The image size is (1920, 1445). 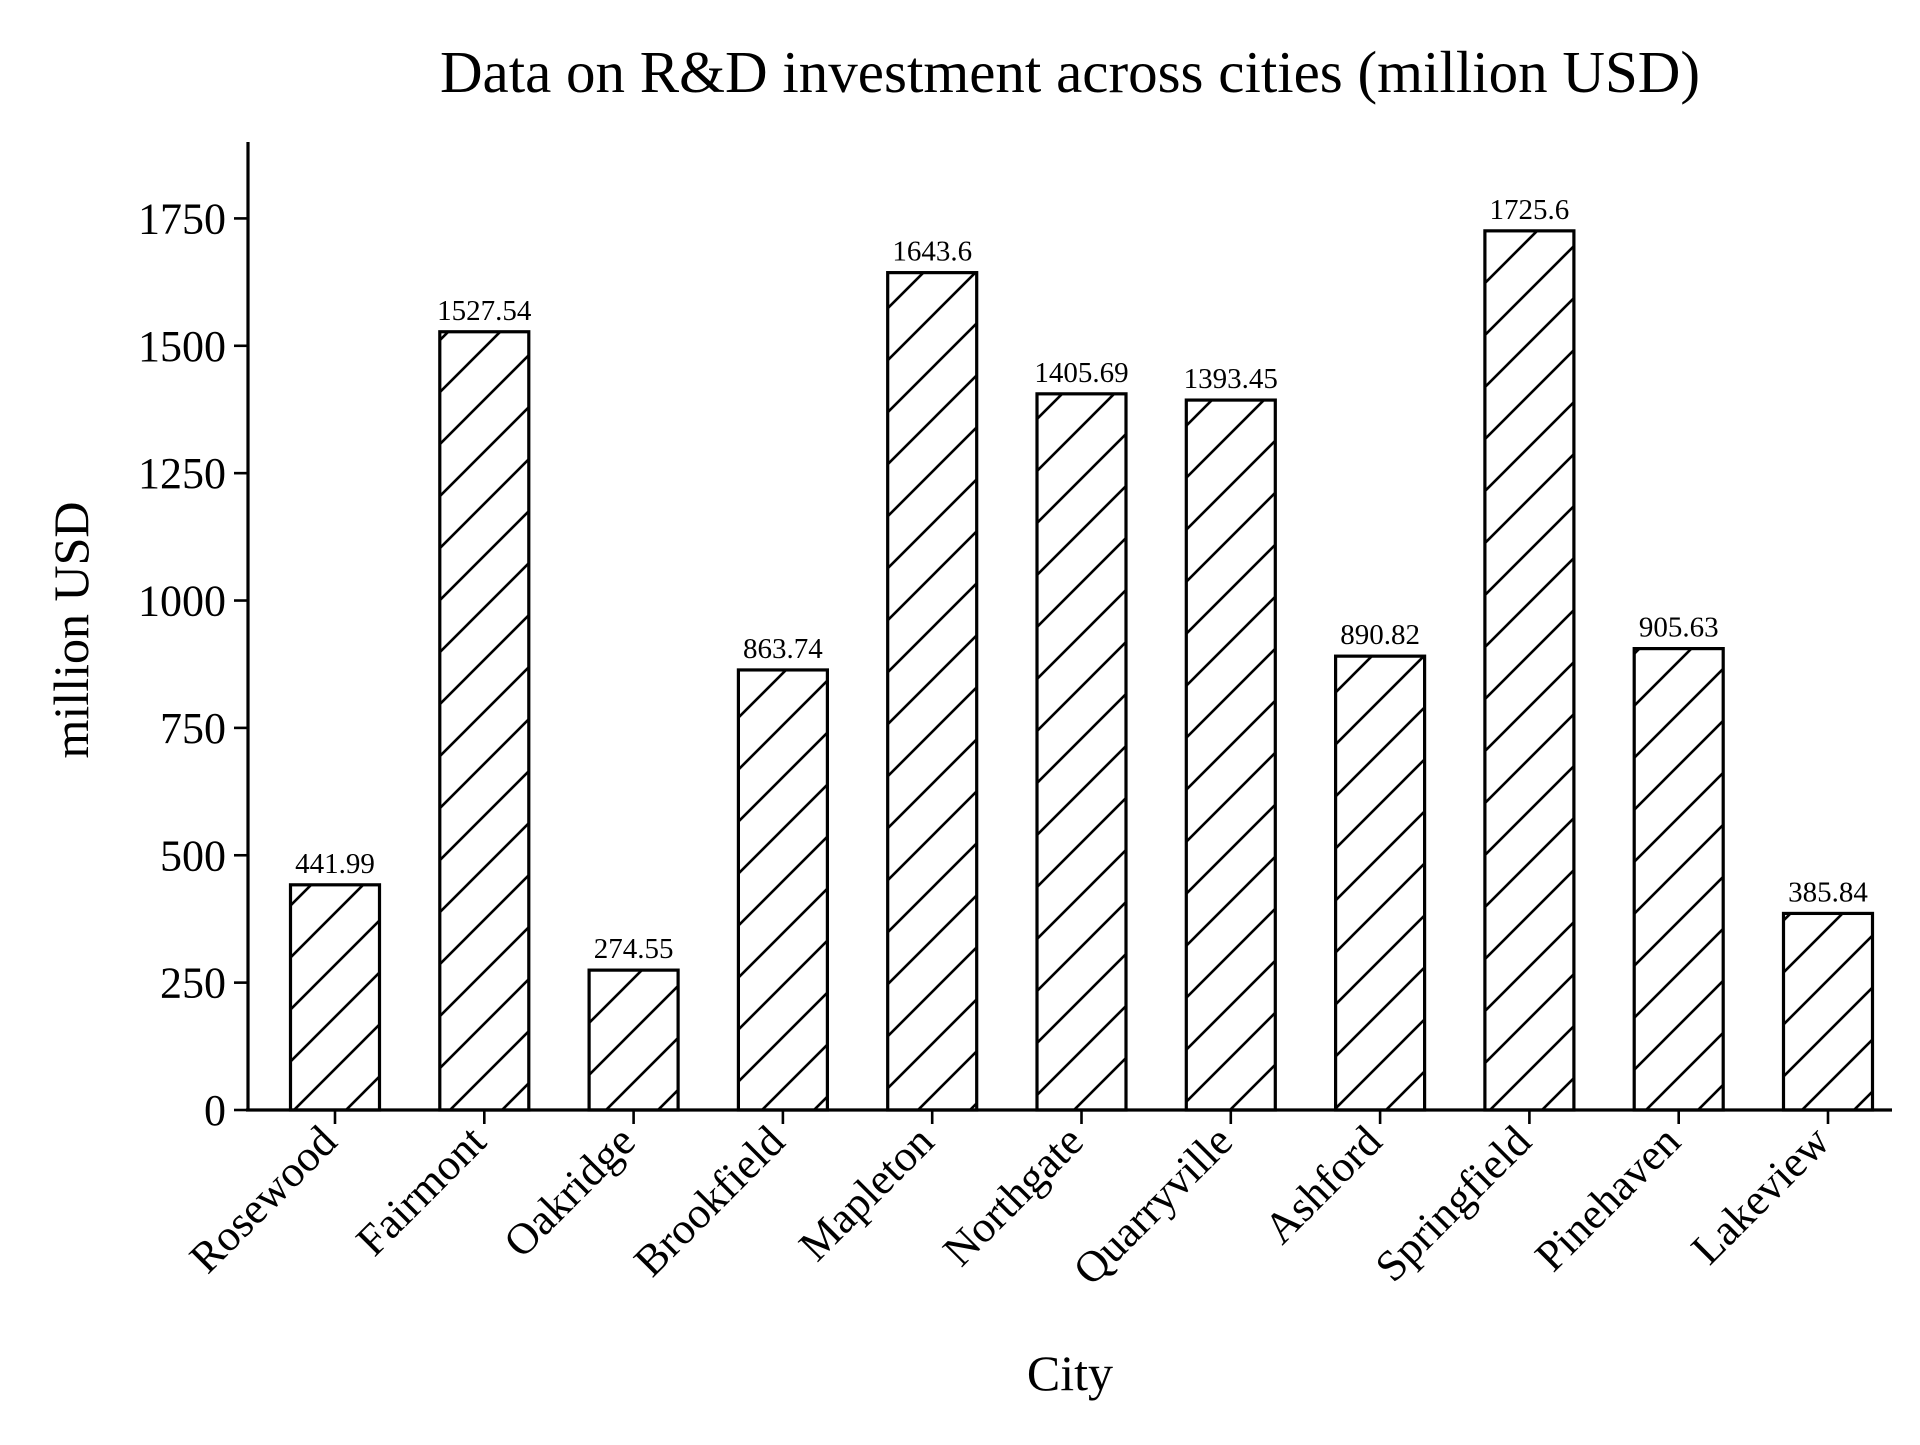 I want to click on x-axis-label: City, so click(x=1070, y=1373).